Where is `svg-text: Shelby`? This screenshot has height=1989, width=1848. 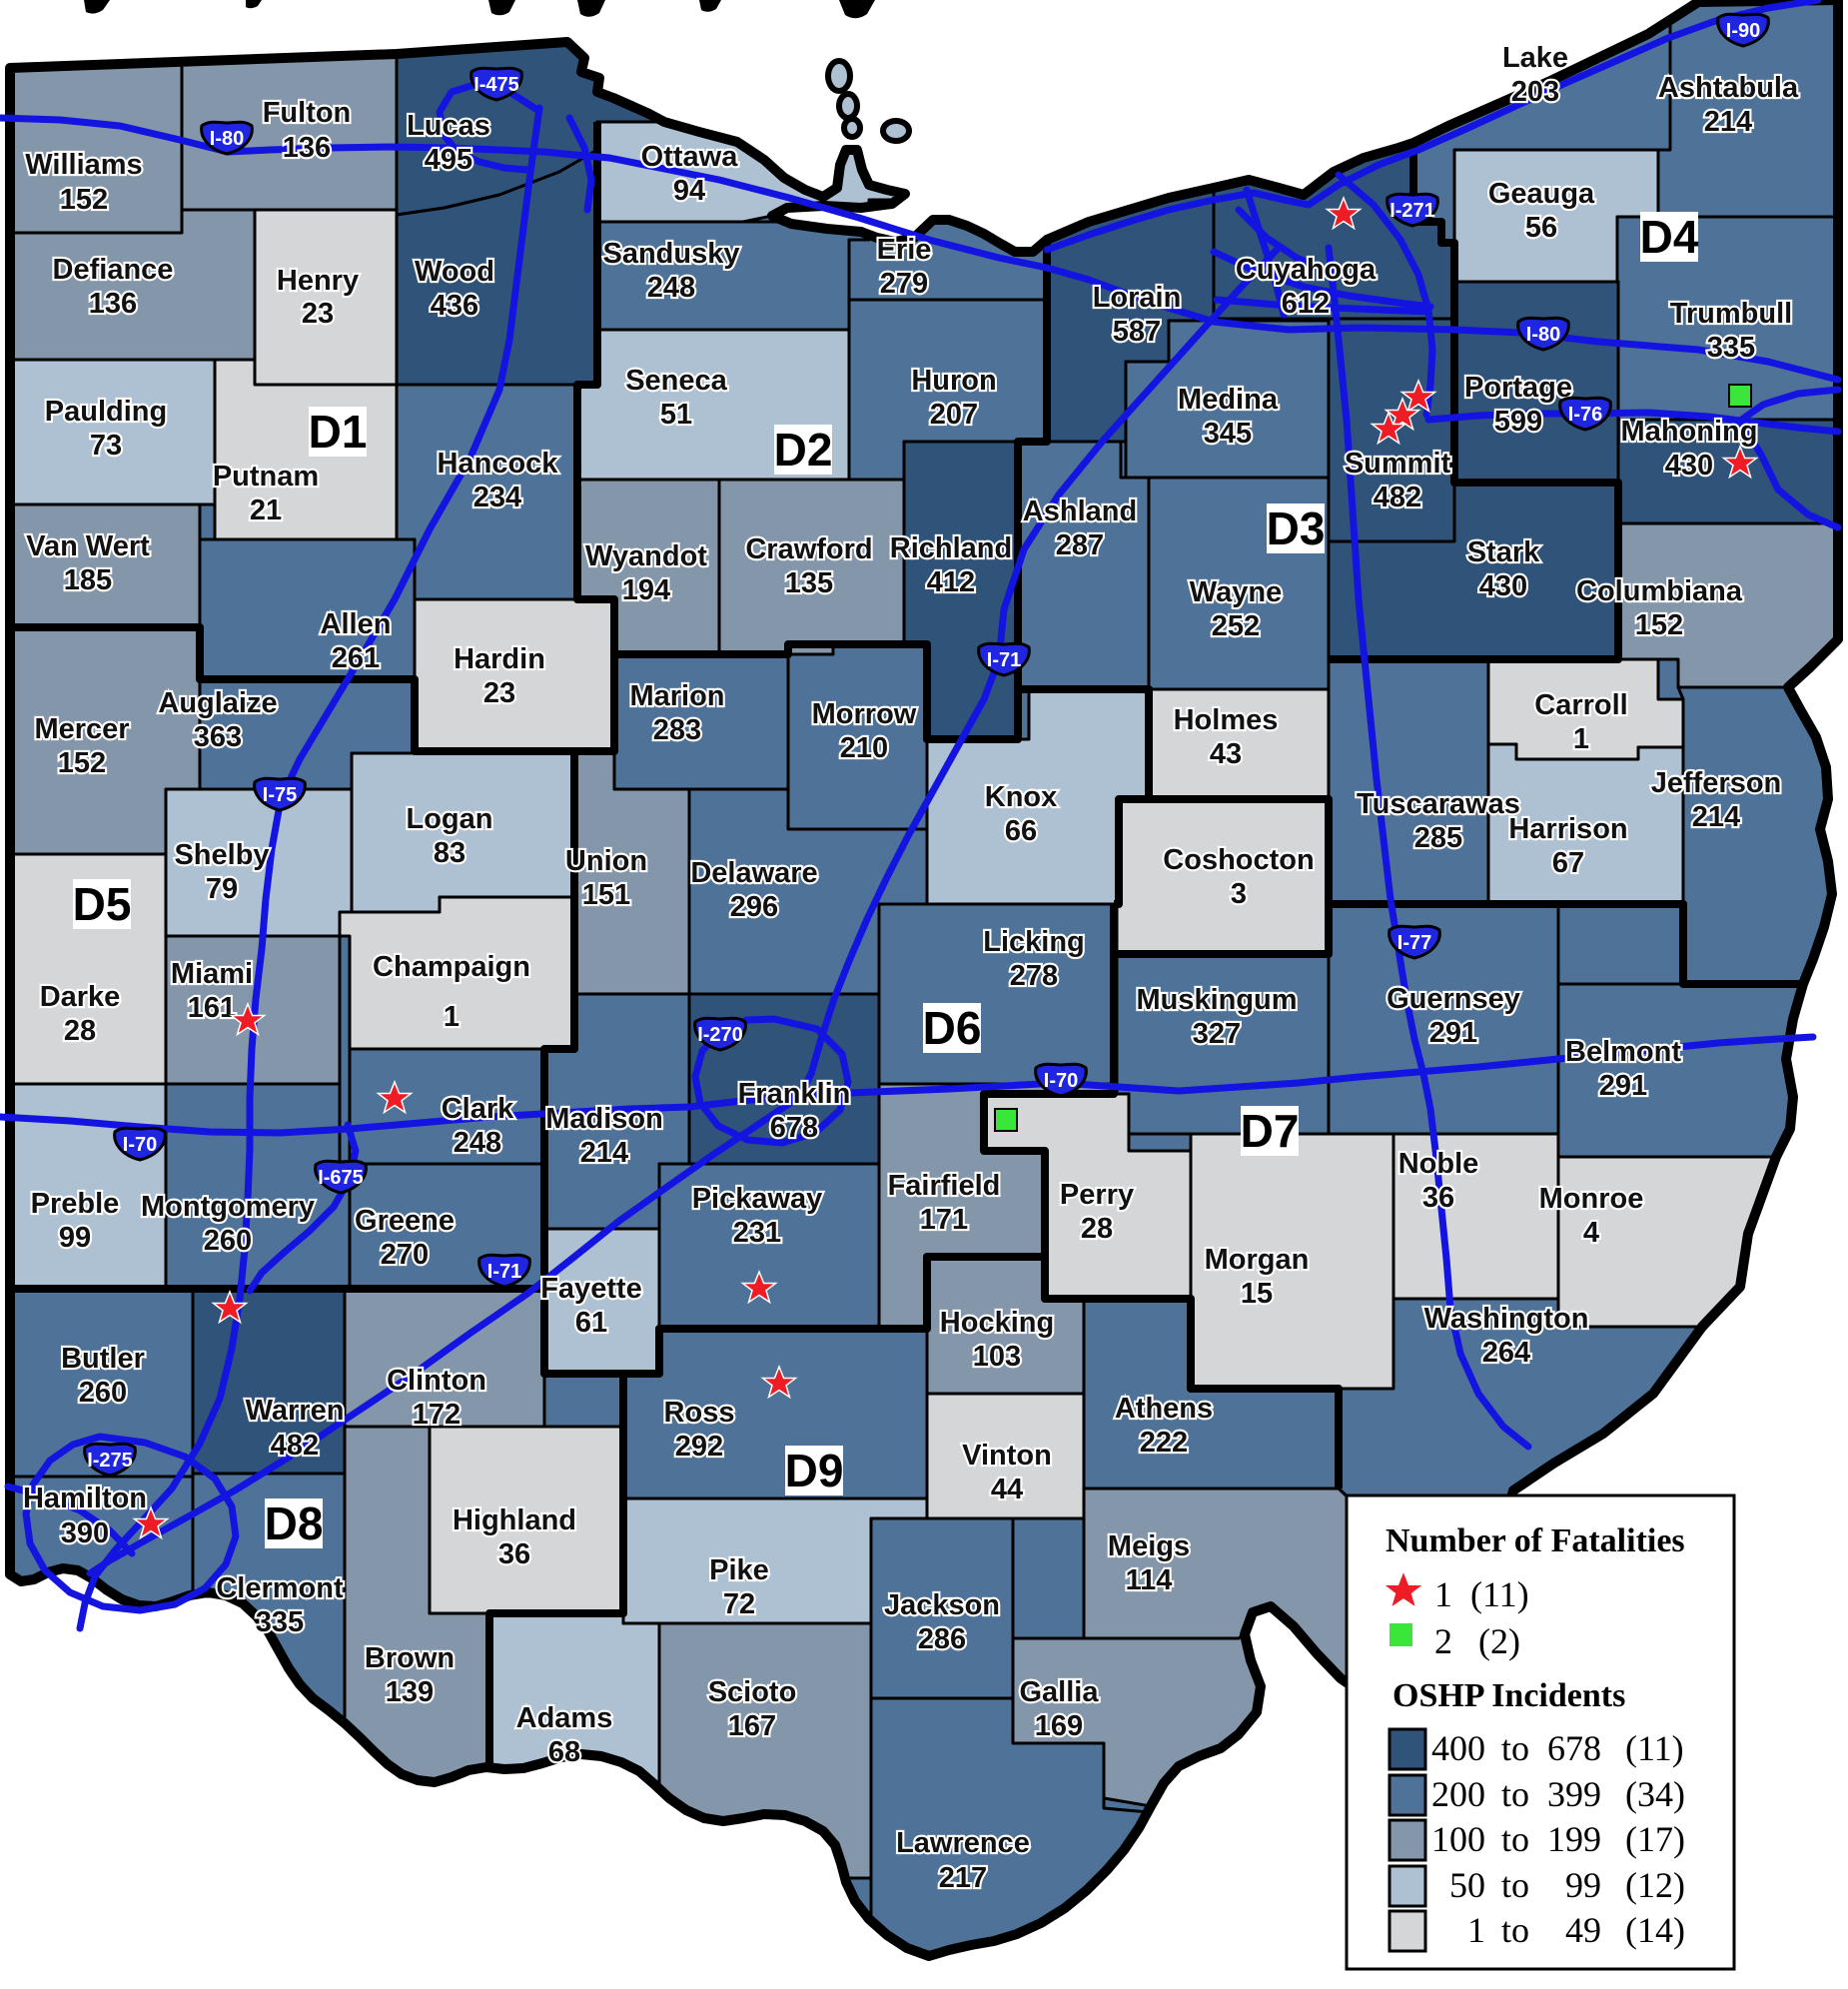 svg-text: Shelby is located at coordinates (221, 855).